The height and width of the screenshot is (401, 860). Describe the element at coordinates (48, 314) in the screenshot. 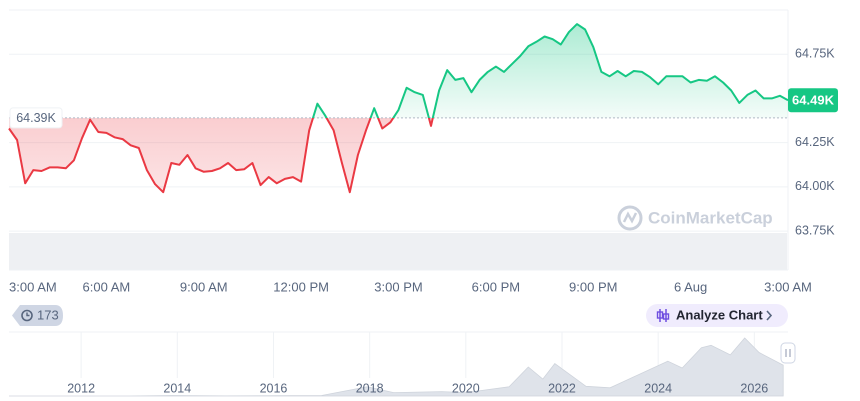

I see `badge-count: 173` at that location.